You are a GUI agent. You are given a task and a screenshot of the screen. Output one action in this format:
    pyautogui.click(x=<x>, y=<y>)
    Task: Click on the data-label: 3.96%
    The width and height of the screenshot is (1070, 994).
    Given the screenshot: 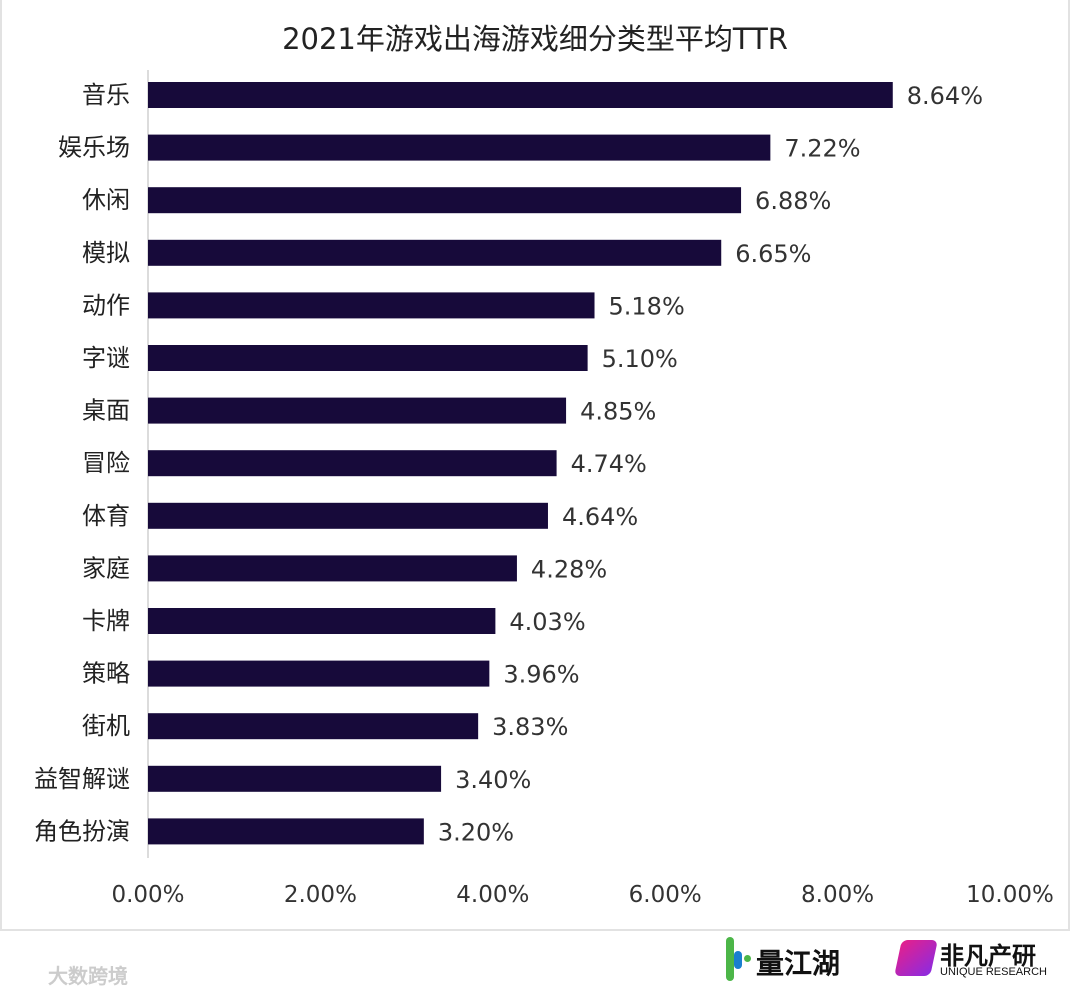 What is the action you would take?
    pyautogui.click(x=541, y=675)
    